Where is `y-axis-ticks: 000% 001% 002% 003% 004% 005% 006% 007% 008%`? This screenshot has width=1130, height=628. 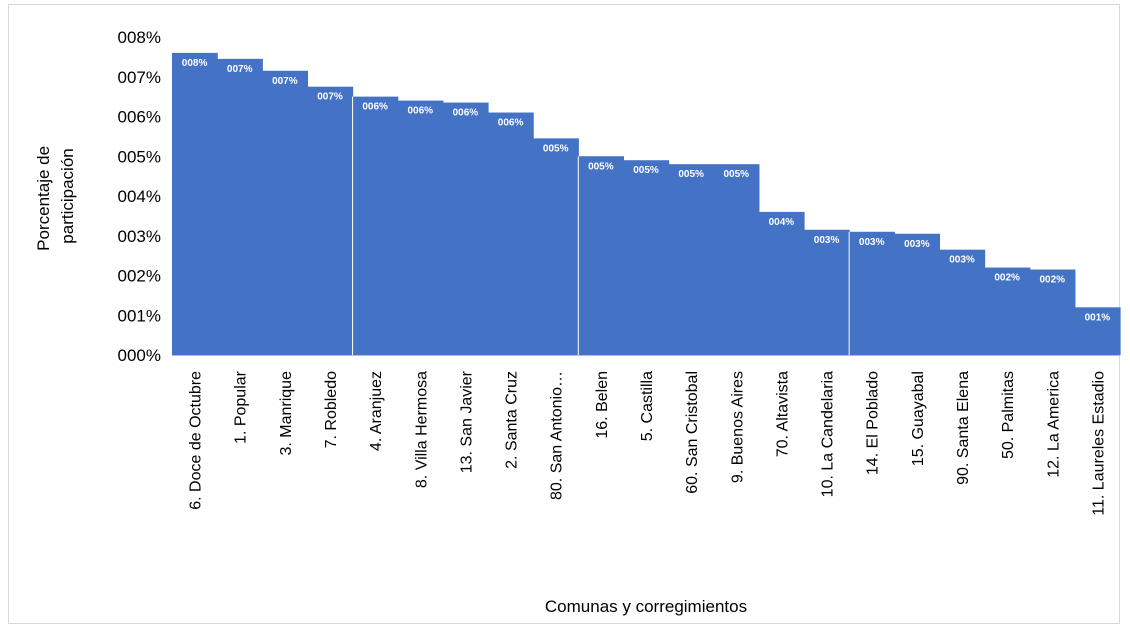
y-axis-ticks: 000% 001% 002% 003% 004% 005% 006% 007% 008% is located at coordinates (139, 196).